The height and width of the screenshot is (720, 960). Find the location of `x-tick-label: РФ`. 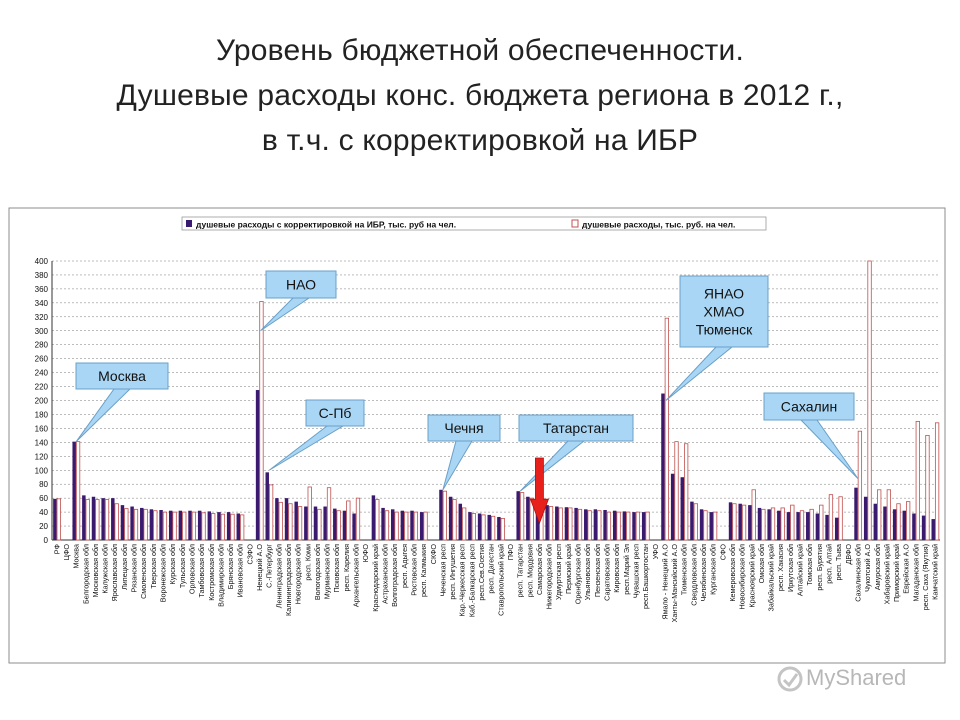

x-tick-label: РФ is located at coordinates (56, 548).